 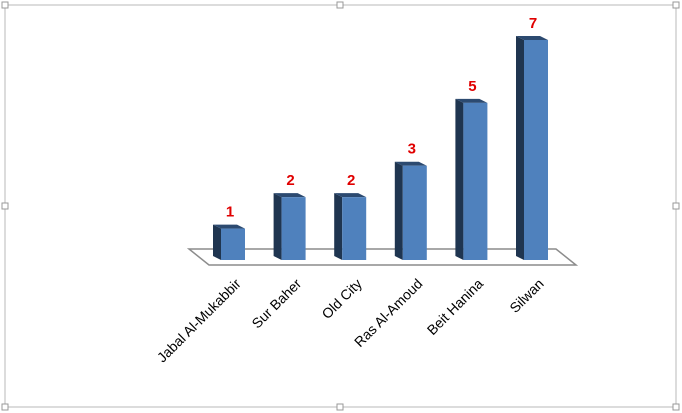 I want to click on data-label: 1, so click(x=230, y=212).